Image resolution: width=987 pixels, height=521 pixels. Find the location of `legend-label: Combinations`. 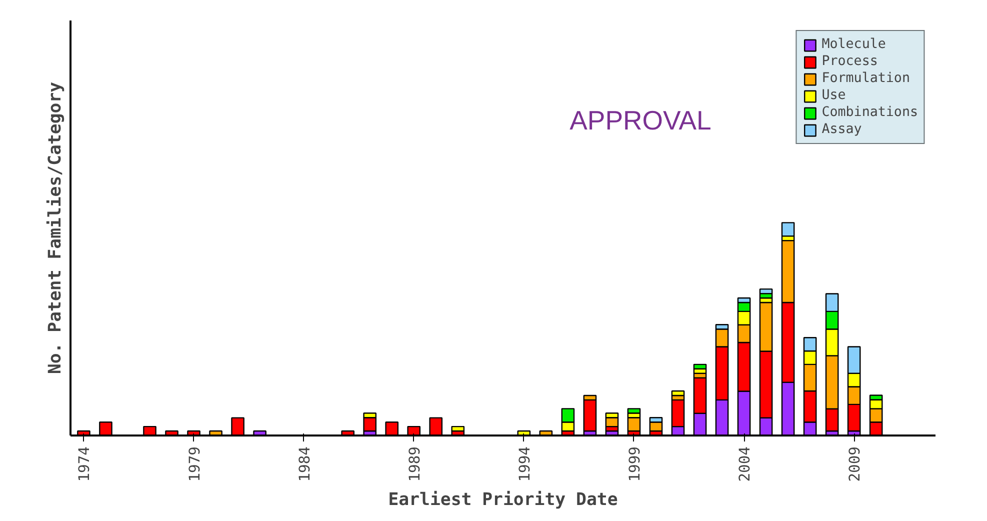

legend-label: Combinations is located at coordinates (870, 112).